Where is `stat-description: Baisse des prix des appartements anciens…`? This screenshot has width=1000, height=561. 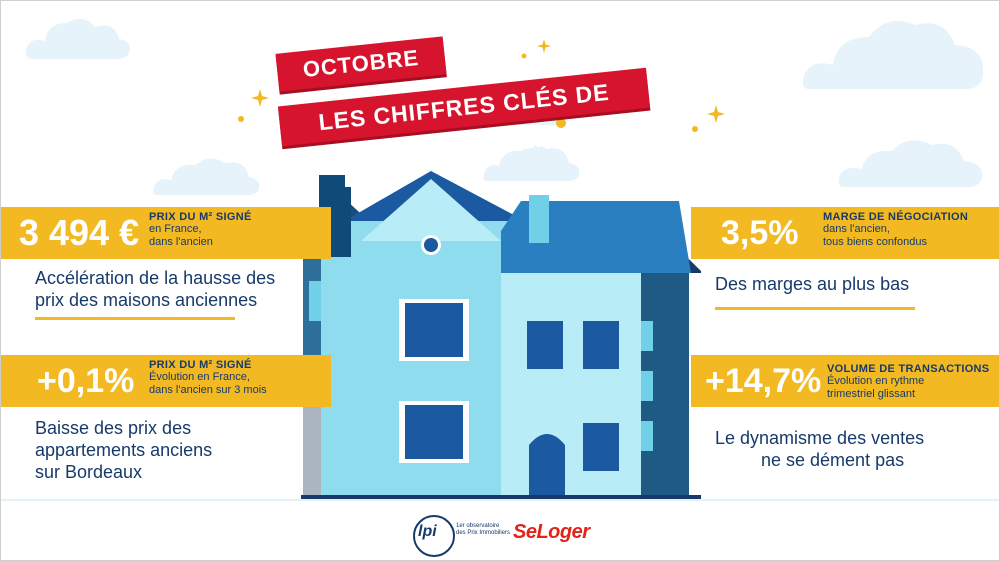 stat-description: Baisse des prix des appartements anciens… is located at coordinates (123, 450).